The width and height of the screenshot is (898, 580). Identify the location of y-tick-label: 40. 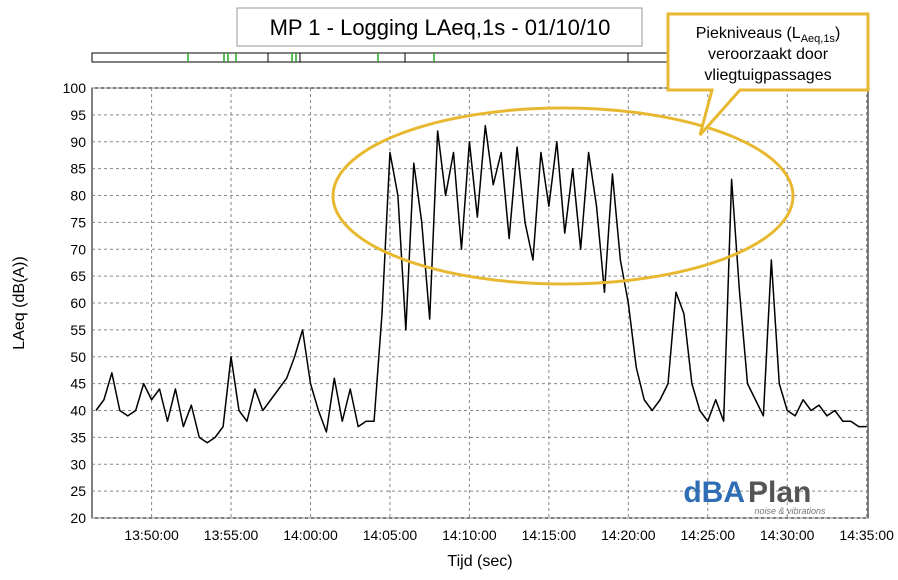
(78, 411).